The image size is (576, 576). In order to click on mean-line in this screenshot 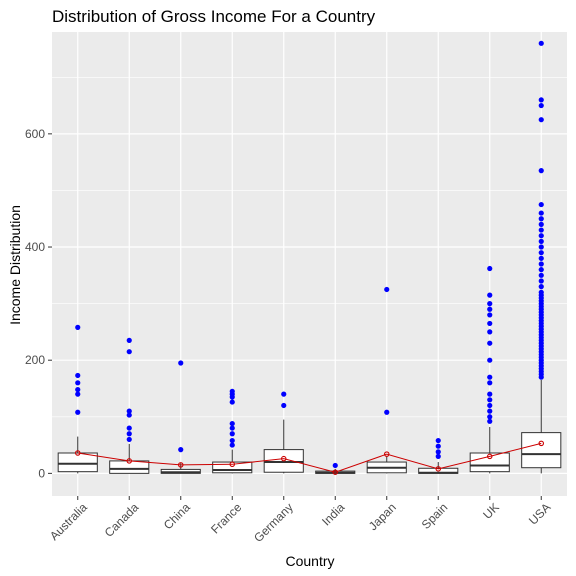, I will do `click(309, 457)`.